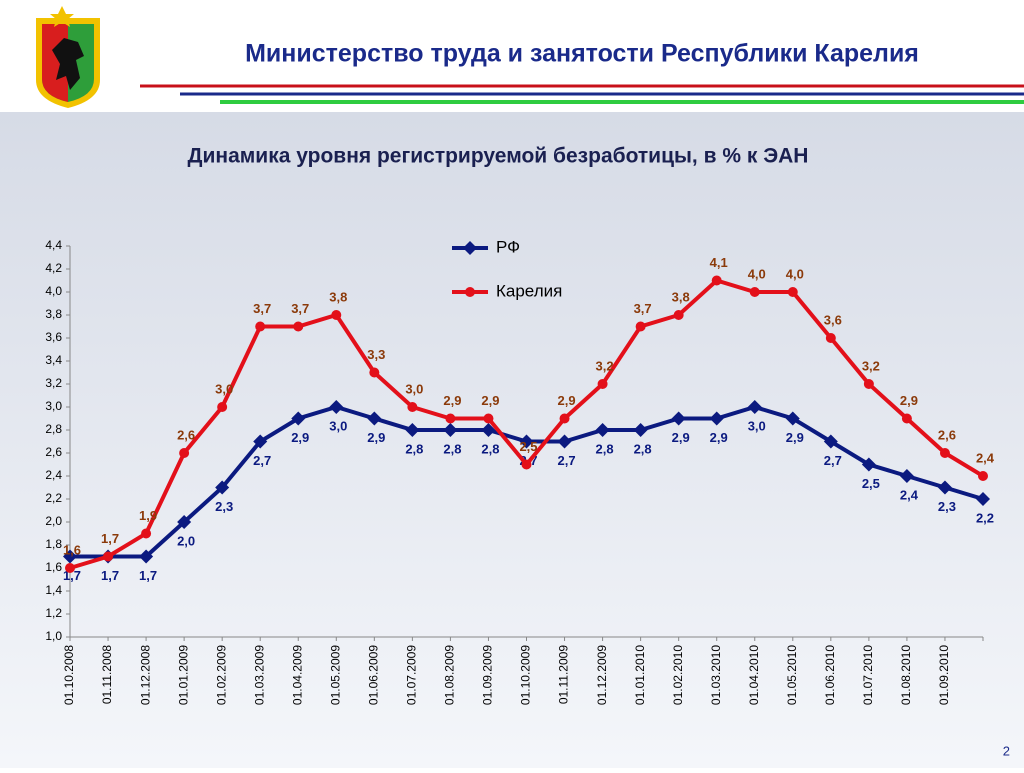 This screenshot has width=1024, height=773. What do you see at coordinates (53, 521) in the screenshot?
I see `y-tick-label: 2,0` at bounding box center [53, 521].